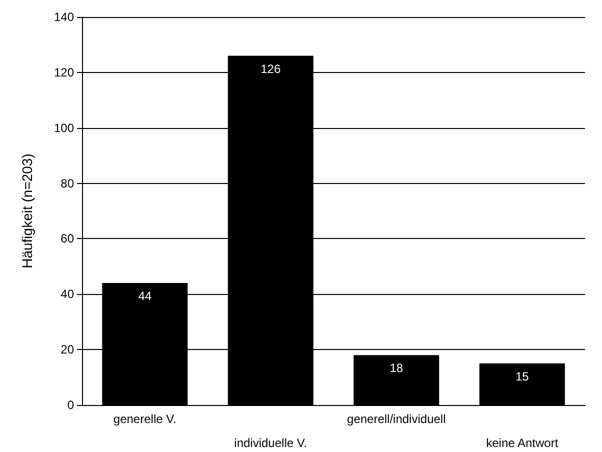 This screenshot has width=602, height=452. What do you see at coordinates (396, 419) in the screenshot?
I see `x-tick-label: generell/individuell` at bounding box center [396, 419].